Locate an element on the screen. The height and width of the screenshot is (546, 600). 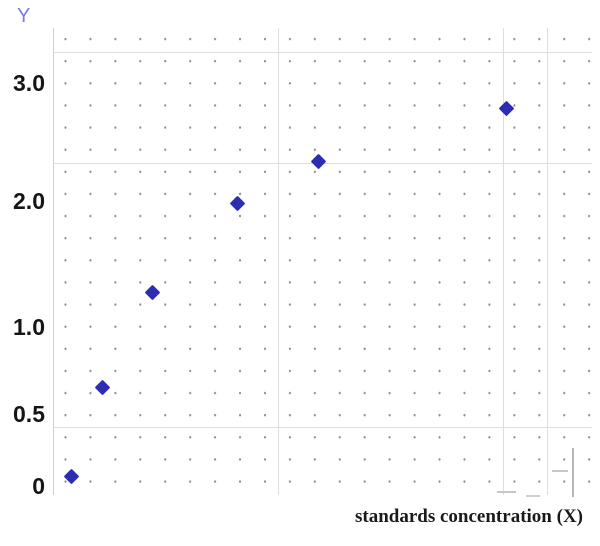
y-tick-label: 1.0 is located at coordinates (29, 327).